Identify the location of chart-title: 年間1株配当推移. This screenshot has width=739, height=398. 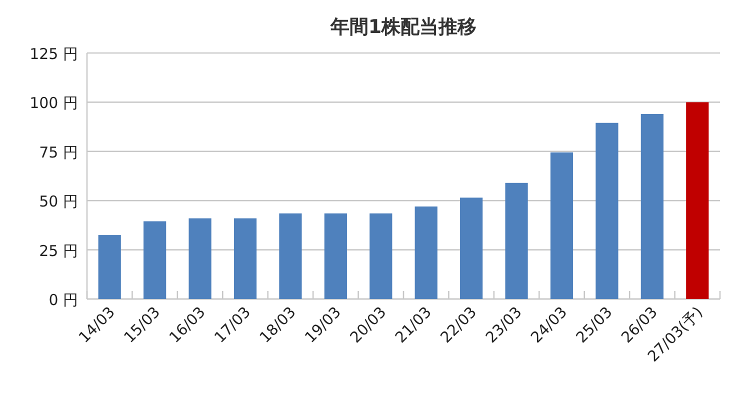
(403, 27).